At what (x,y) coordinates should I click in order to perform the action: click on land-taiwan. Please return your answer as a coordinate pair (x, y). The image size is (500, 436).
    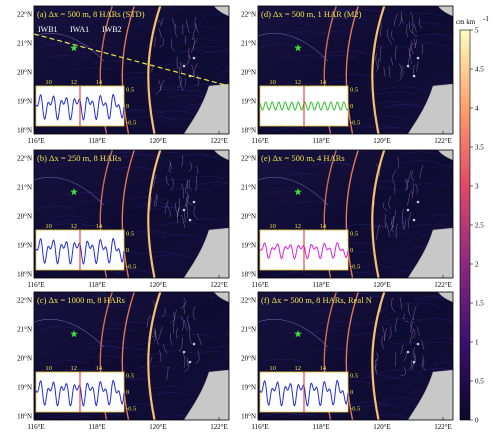
    Looking at the image, I should click on (221, 11).